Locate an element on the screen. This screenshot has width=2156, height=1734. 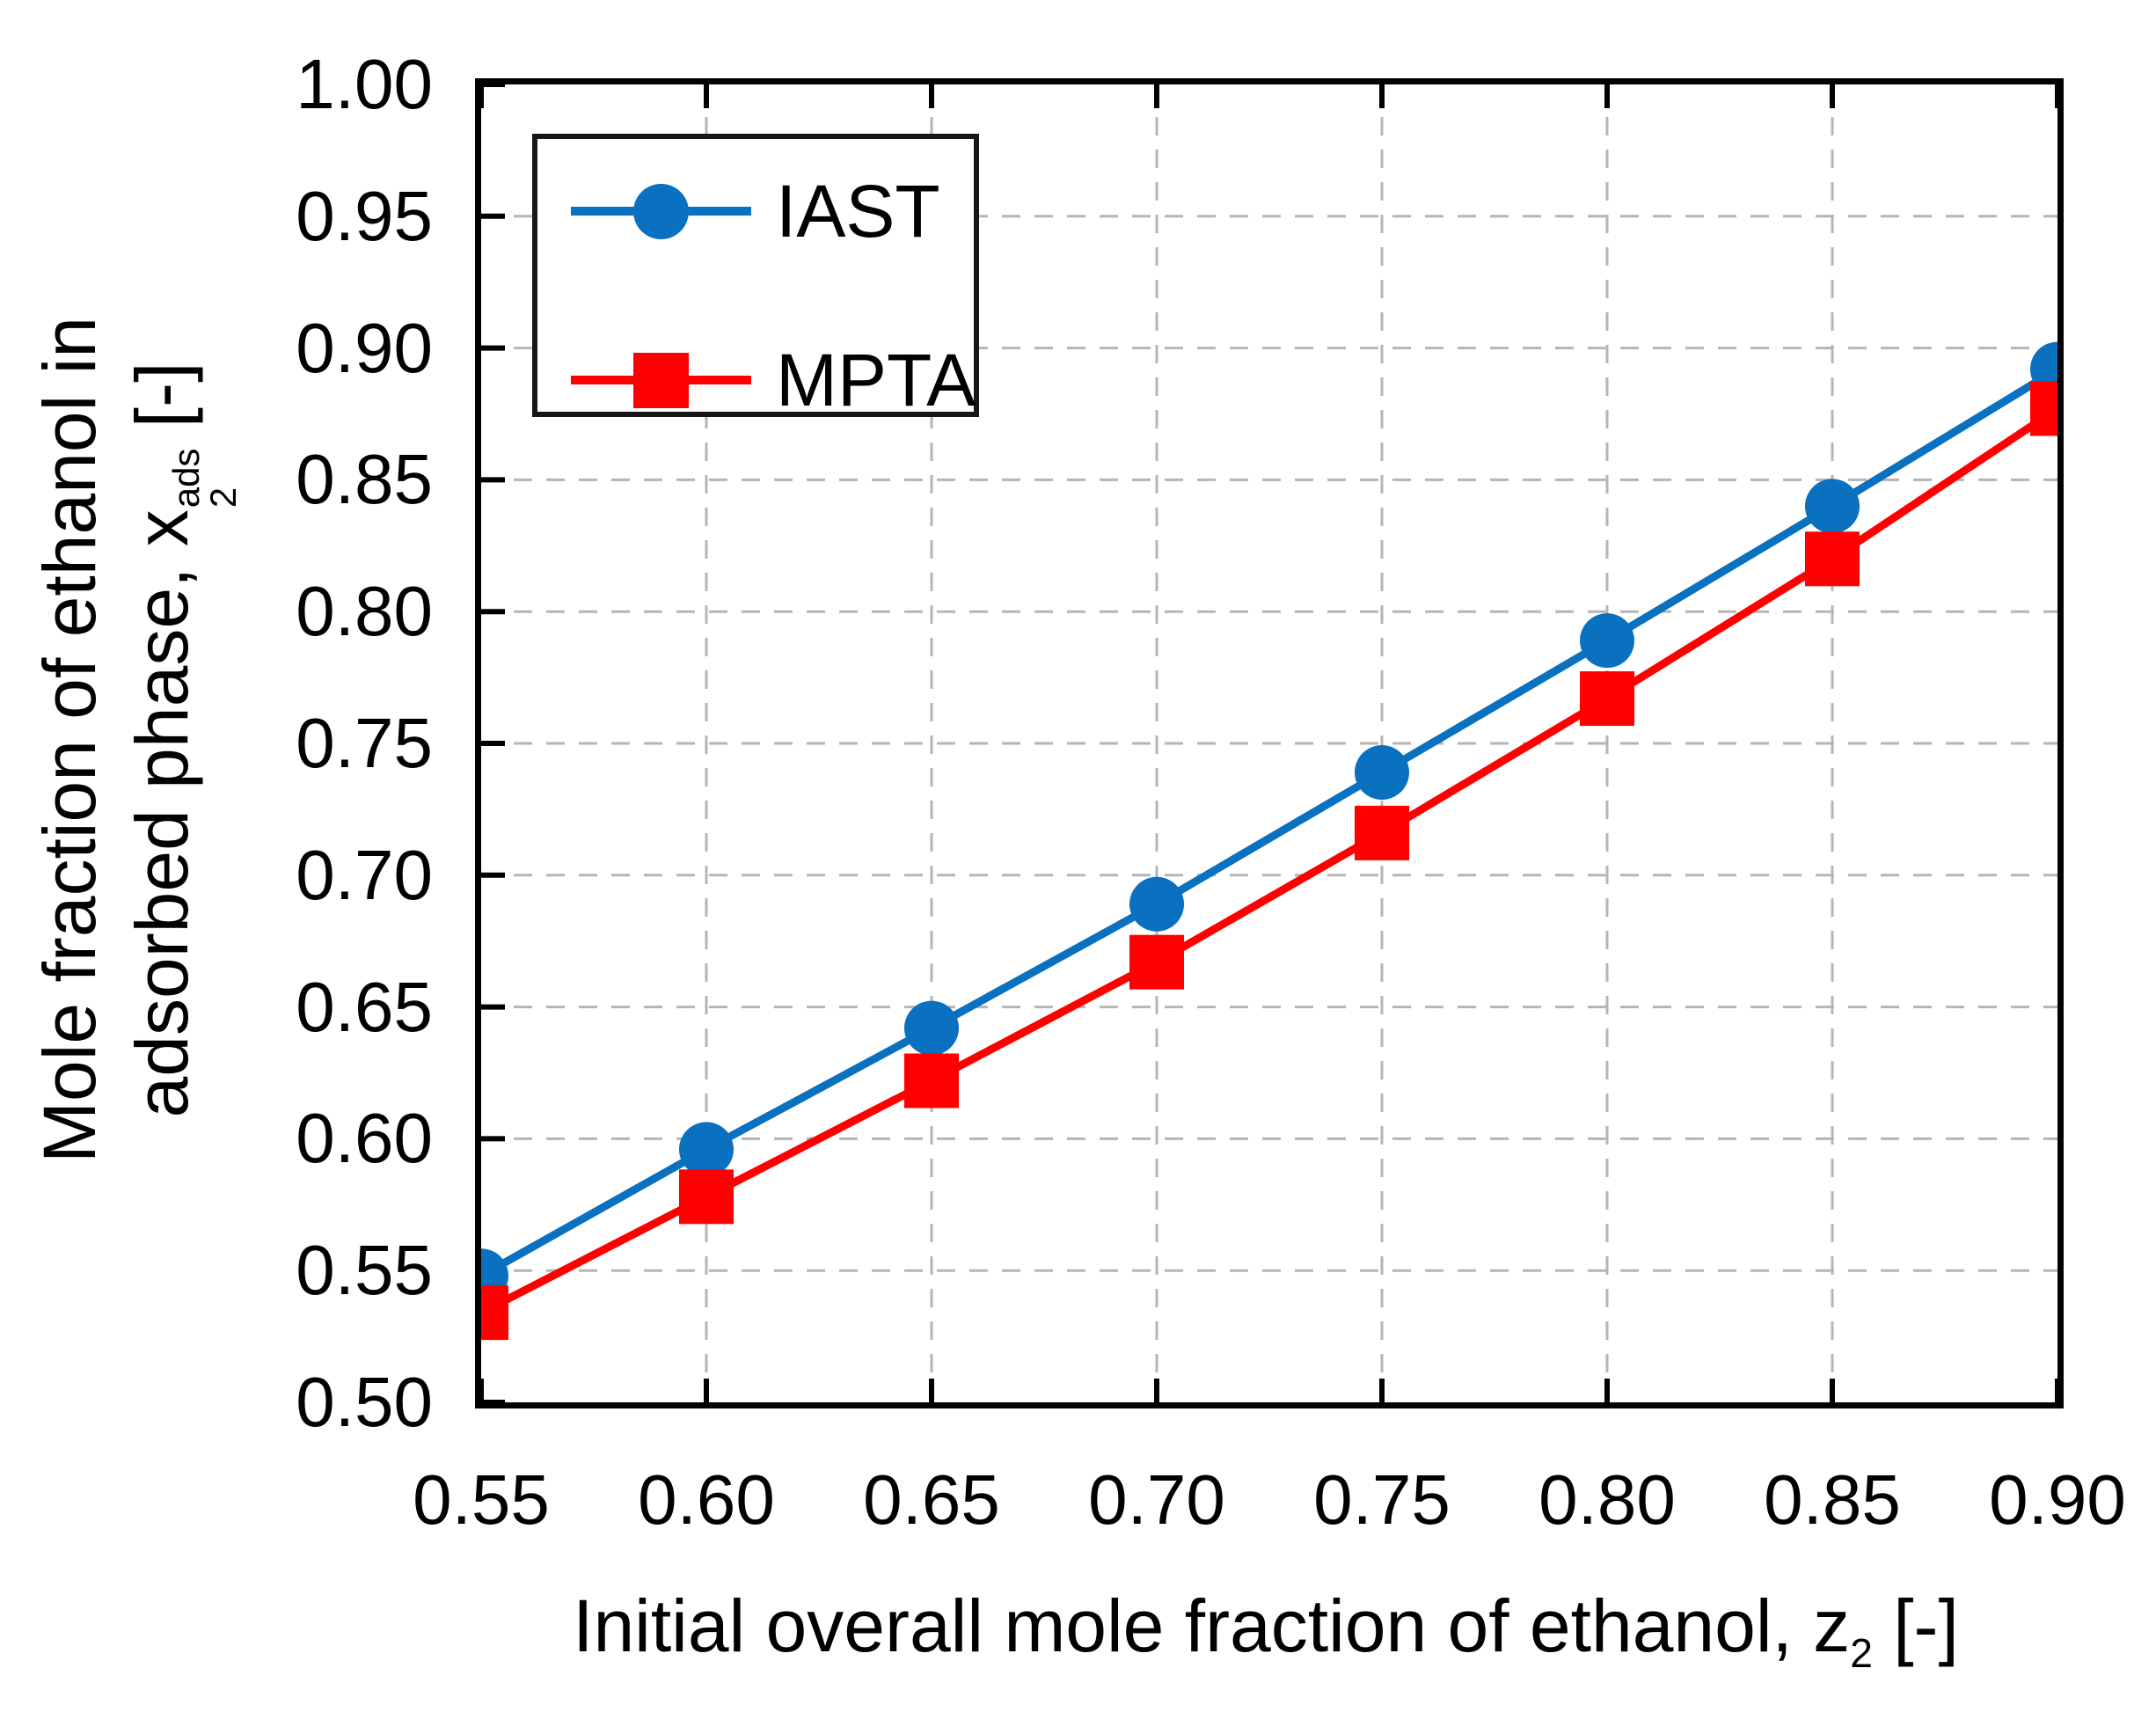
legend-item-iast: IAST is located at coordinates (772, 211).